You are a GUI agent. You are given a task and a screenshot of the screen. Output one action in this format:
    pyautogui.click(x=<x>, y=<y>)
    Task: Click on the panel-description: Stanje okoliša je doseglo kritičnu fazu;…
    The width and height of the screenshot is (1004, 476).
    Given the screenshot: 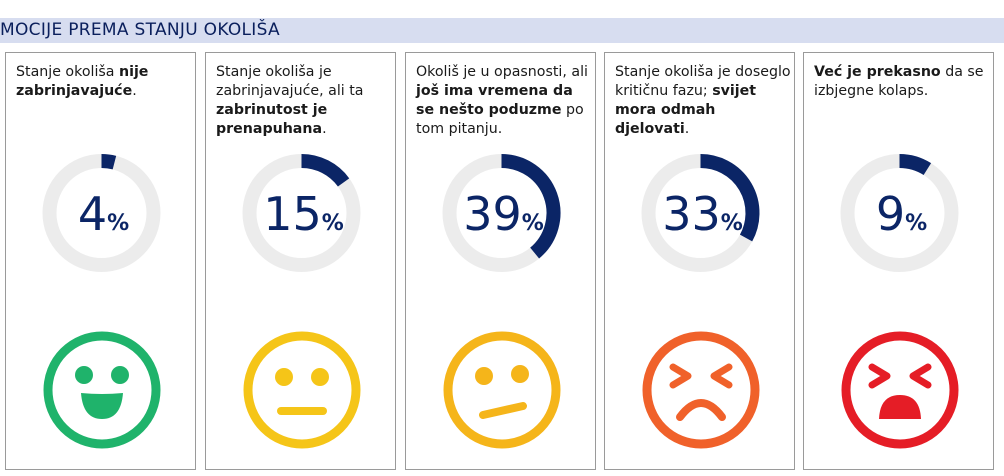 What is the action you would take?
    pyautogui.click(x=703, y=101)
    